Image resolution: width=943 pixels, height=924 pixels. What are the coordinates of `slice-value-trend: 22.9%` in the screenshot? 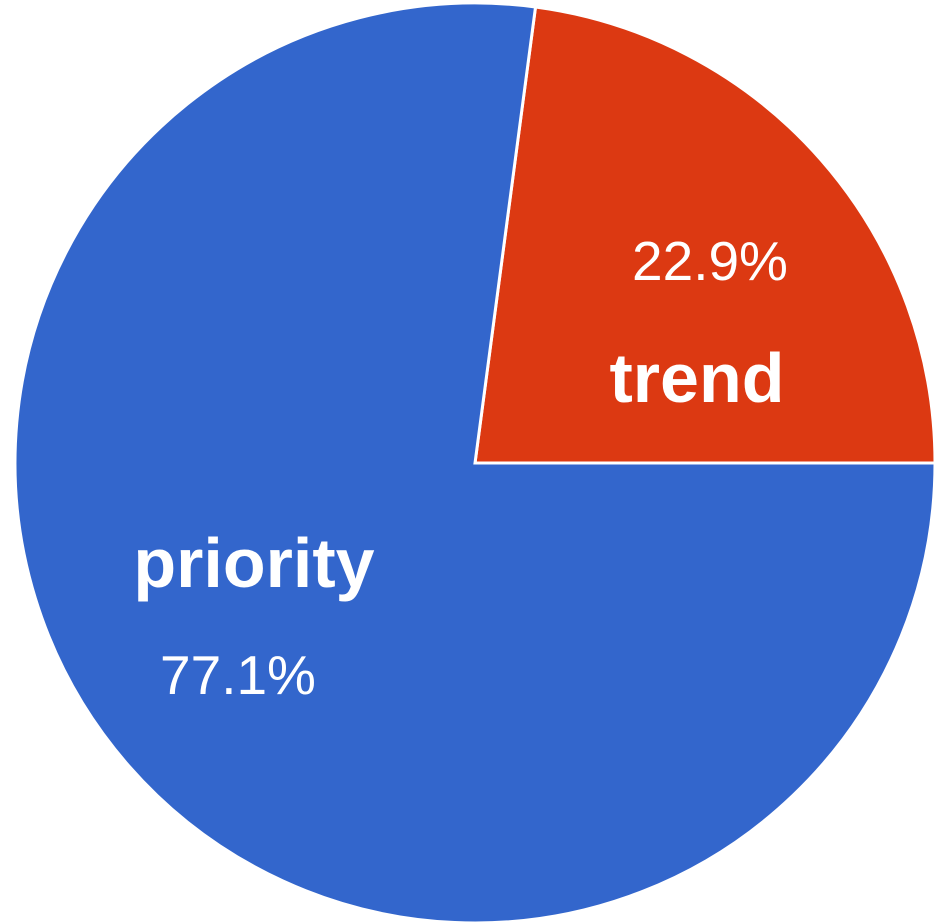 It's located at (710, 261).